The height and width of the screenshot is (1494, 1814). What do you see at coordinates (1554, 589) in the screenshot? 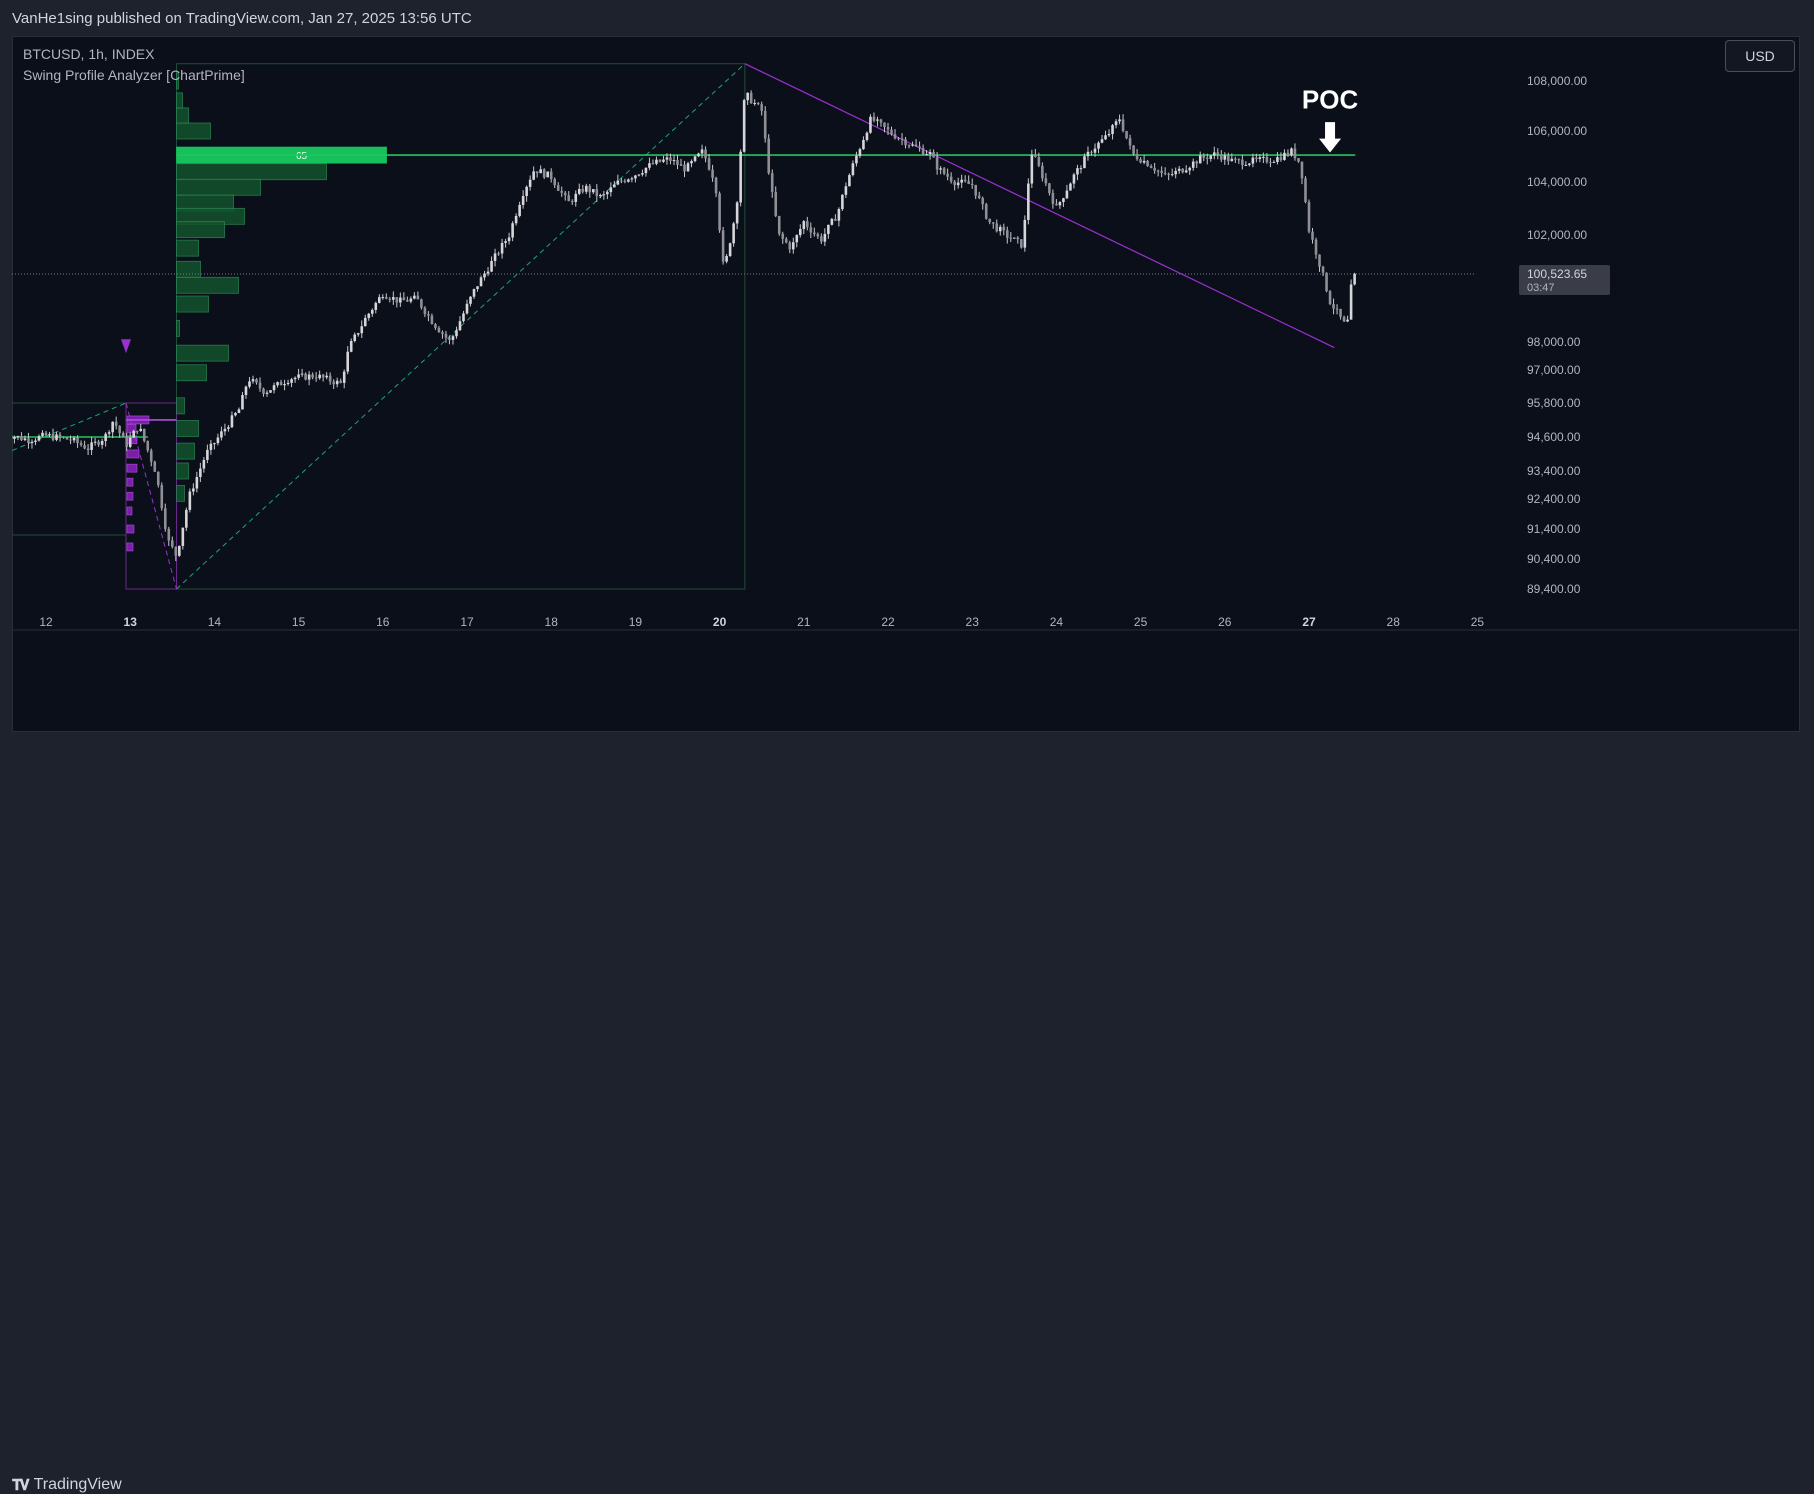
I see `price-tick-label: 89,400.00` at bounding box center [1554, 589].